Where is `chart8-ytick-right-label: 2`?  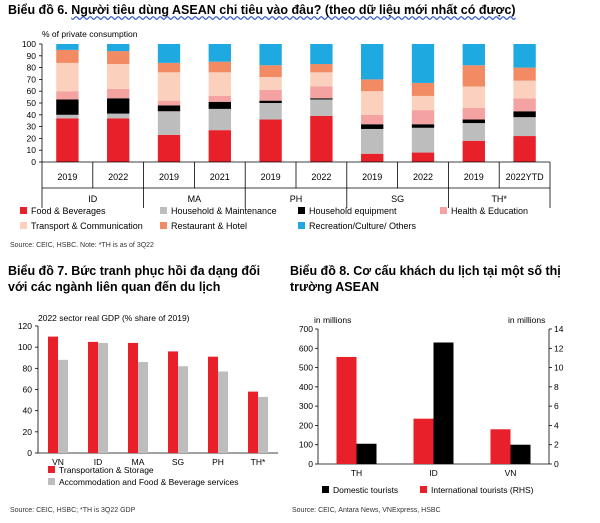
chart8-ytick-right-label: 2 is located at coordinates (556, 445).